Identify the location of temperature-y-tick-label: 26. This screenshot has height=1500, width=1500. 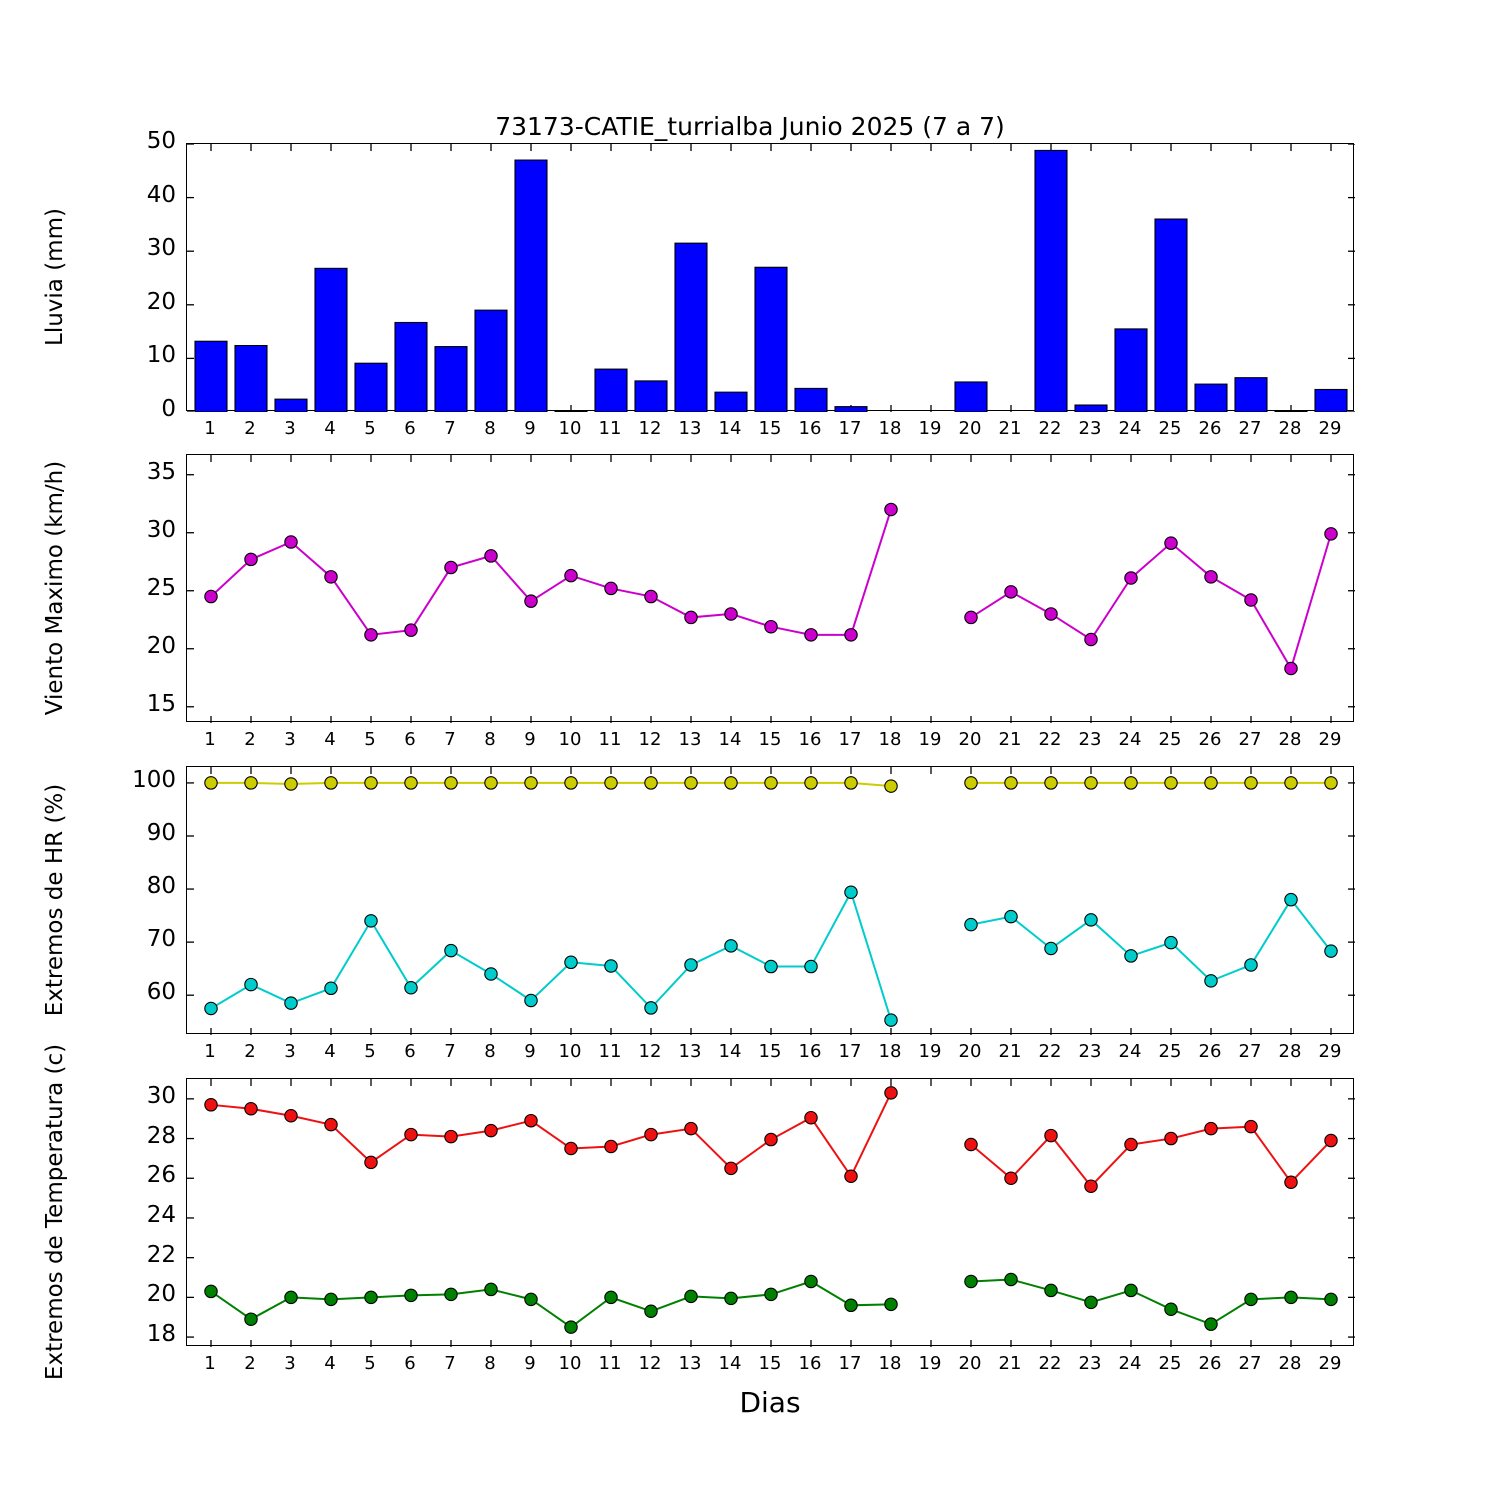
(161, 1175).